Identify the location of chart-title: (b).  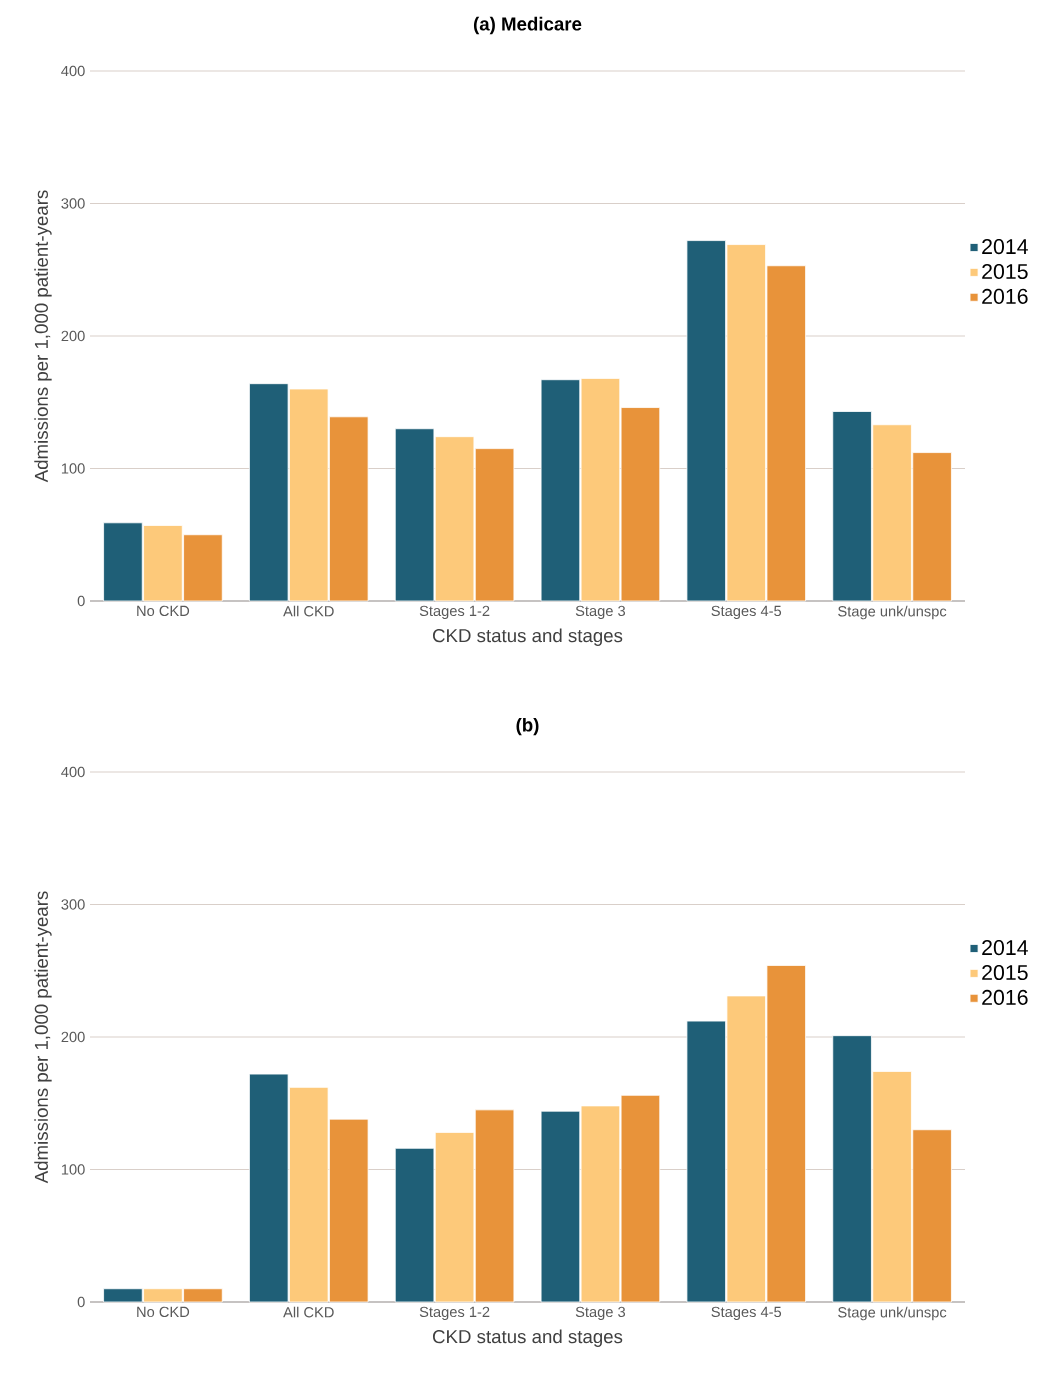
(527, 726).